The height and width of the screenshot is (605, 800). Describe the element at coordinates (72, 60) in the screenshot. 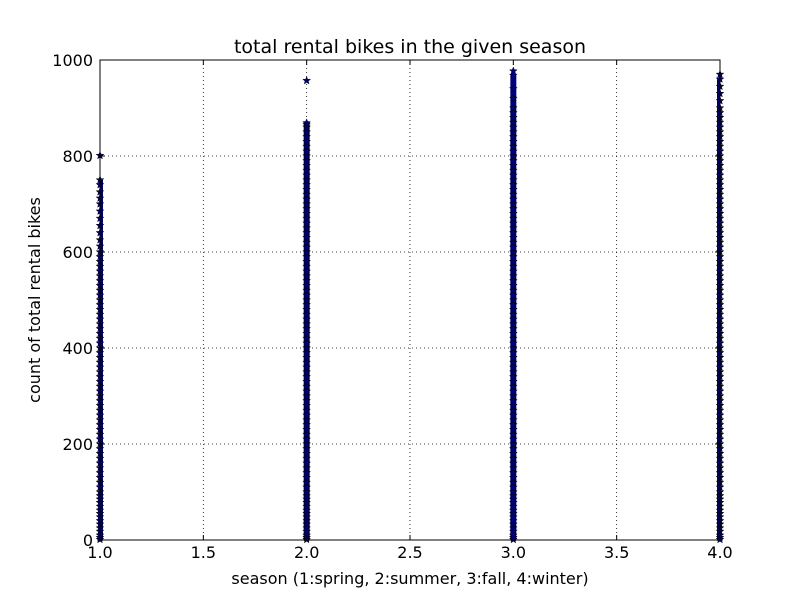

I see `y-tick-label: 1000` at that location.